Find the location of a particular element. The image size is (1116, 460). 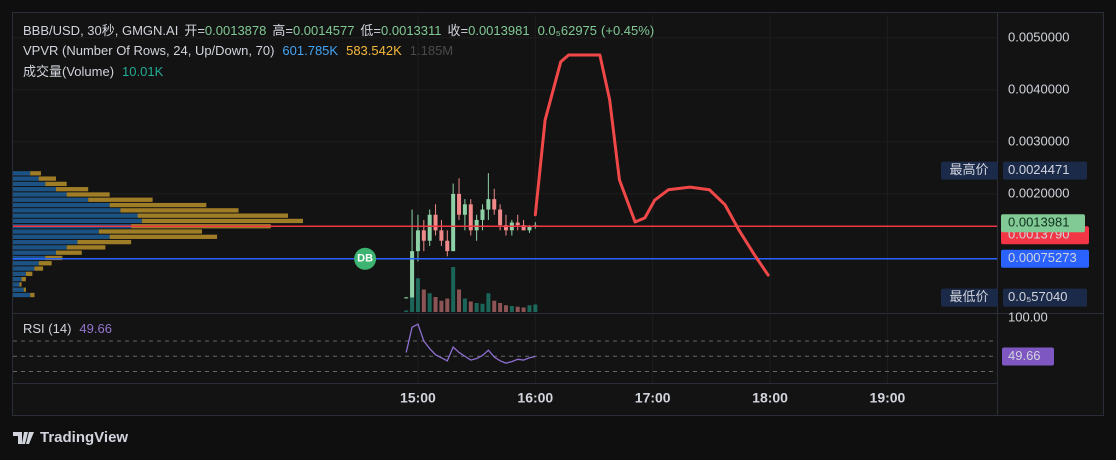

x-tick-label: 18:00 is located at coordinates (770, 398).